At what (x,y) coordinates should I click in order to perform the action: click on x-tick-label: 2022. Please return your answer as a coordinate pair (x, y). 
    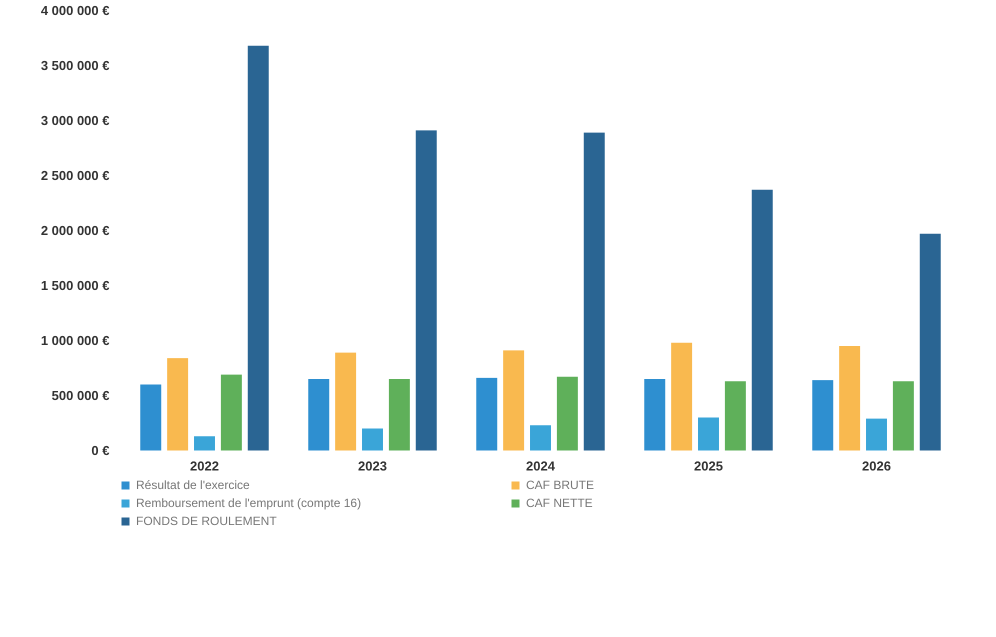
    Looking at the image, I should click on (204, 466).